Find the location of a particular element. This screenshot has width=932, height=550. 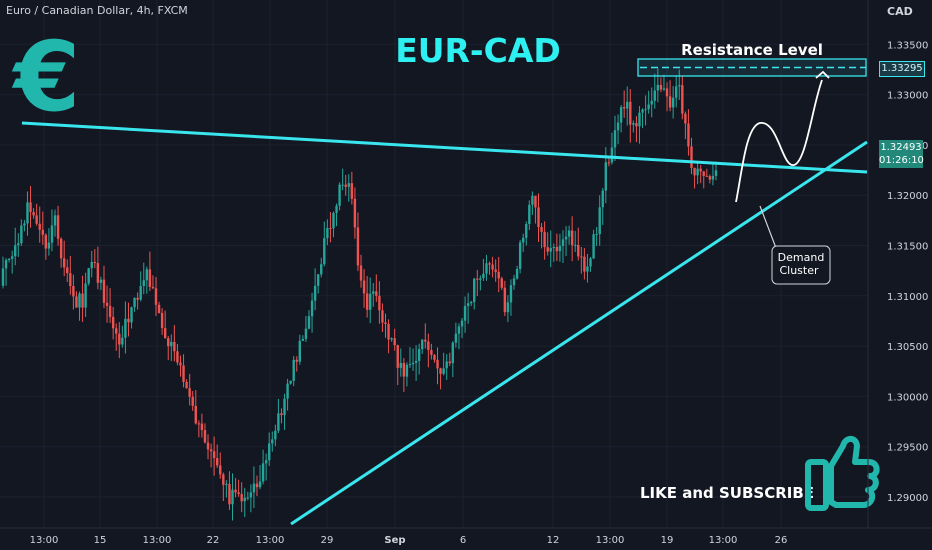

y-tick-label: 1.32000 is located at coordinates (907, 196).